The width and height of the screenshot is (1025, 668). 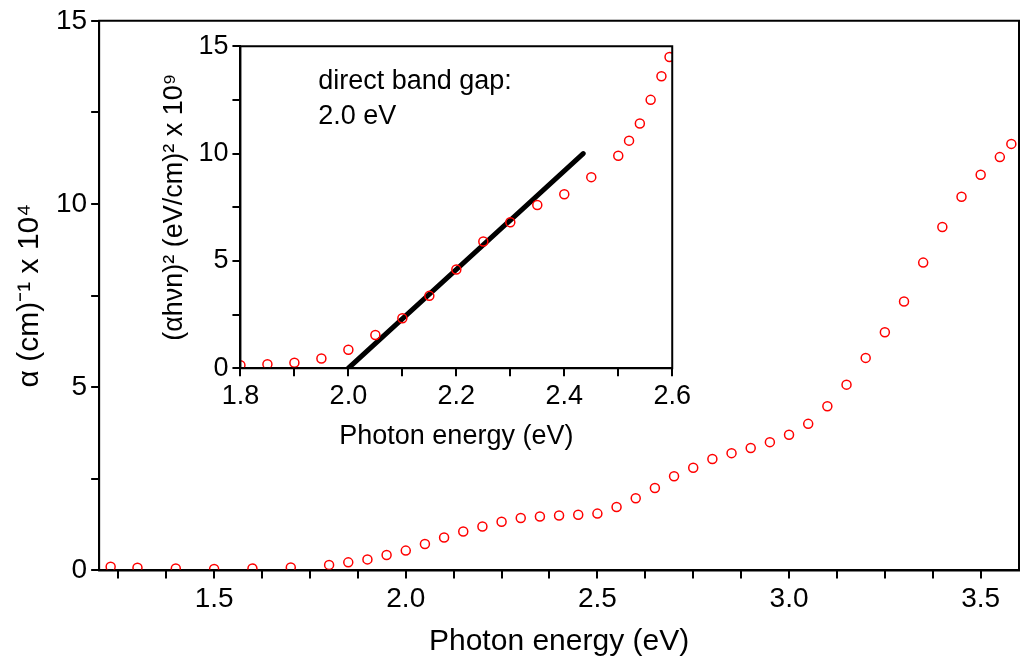 I want to click on x-tick-label: 3.5, so click(x=981, y=597).